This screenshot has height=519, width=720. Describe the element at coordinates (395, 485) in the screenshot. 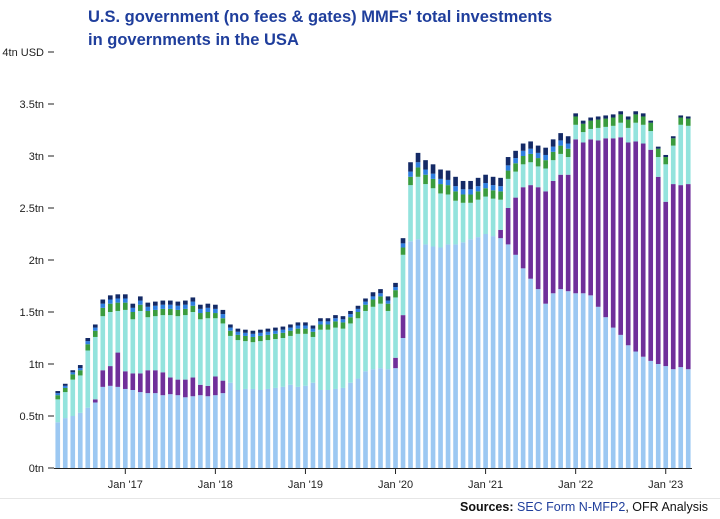

I see `x-tick-label: Jan '20` at that location.